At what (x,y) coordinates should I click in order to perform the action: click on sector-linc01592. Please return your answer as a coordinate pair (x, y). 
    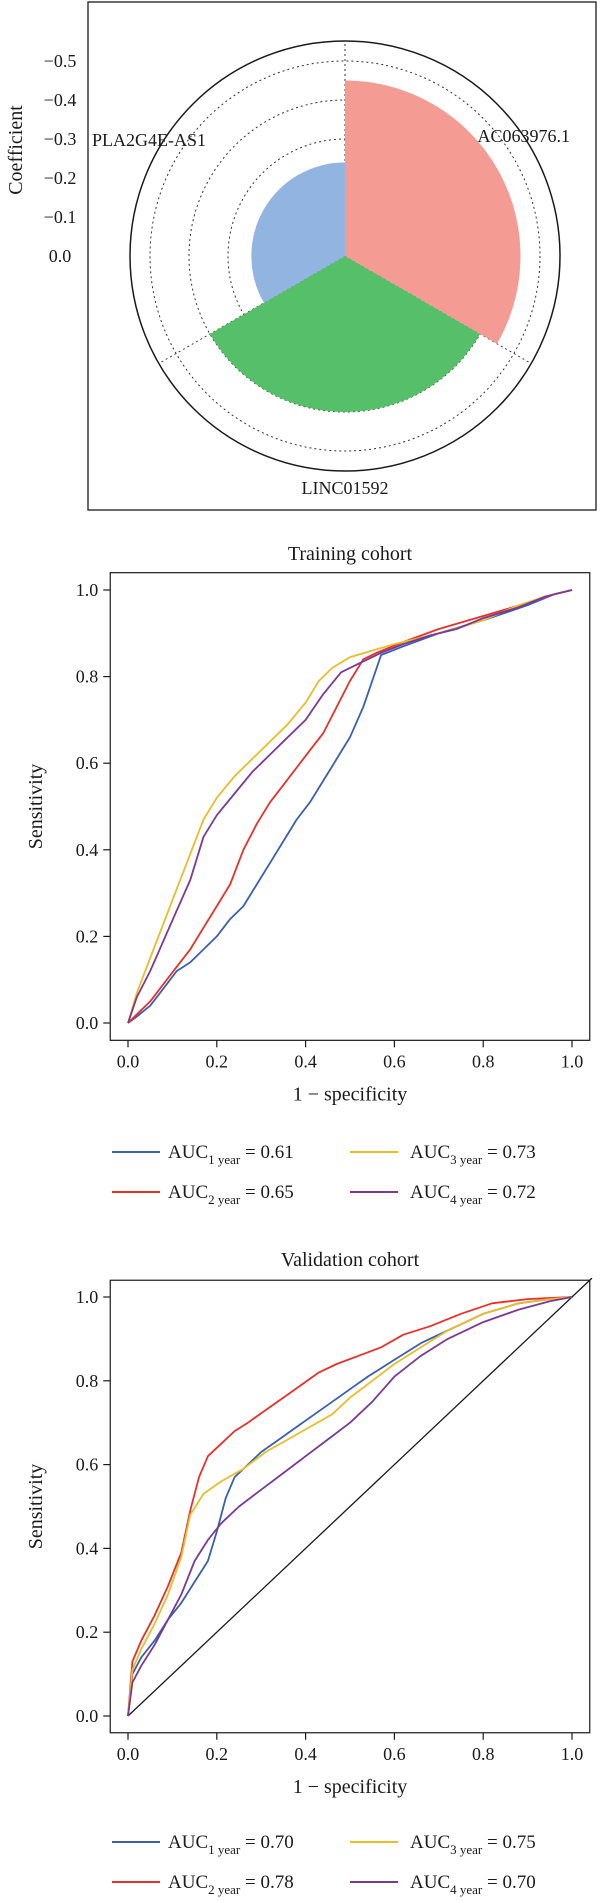
    Looking at the image, I should click on (345, 334).